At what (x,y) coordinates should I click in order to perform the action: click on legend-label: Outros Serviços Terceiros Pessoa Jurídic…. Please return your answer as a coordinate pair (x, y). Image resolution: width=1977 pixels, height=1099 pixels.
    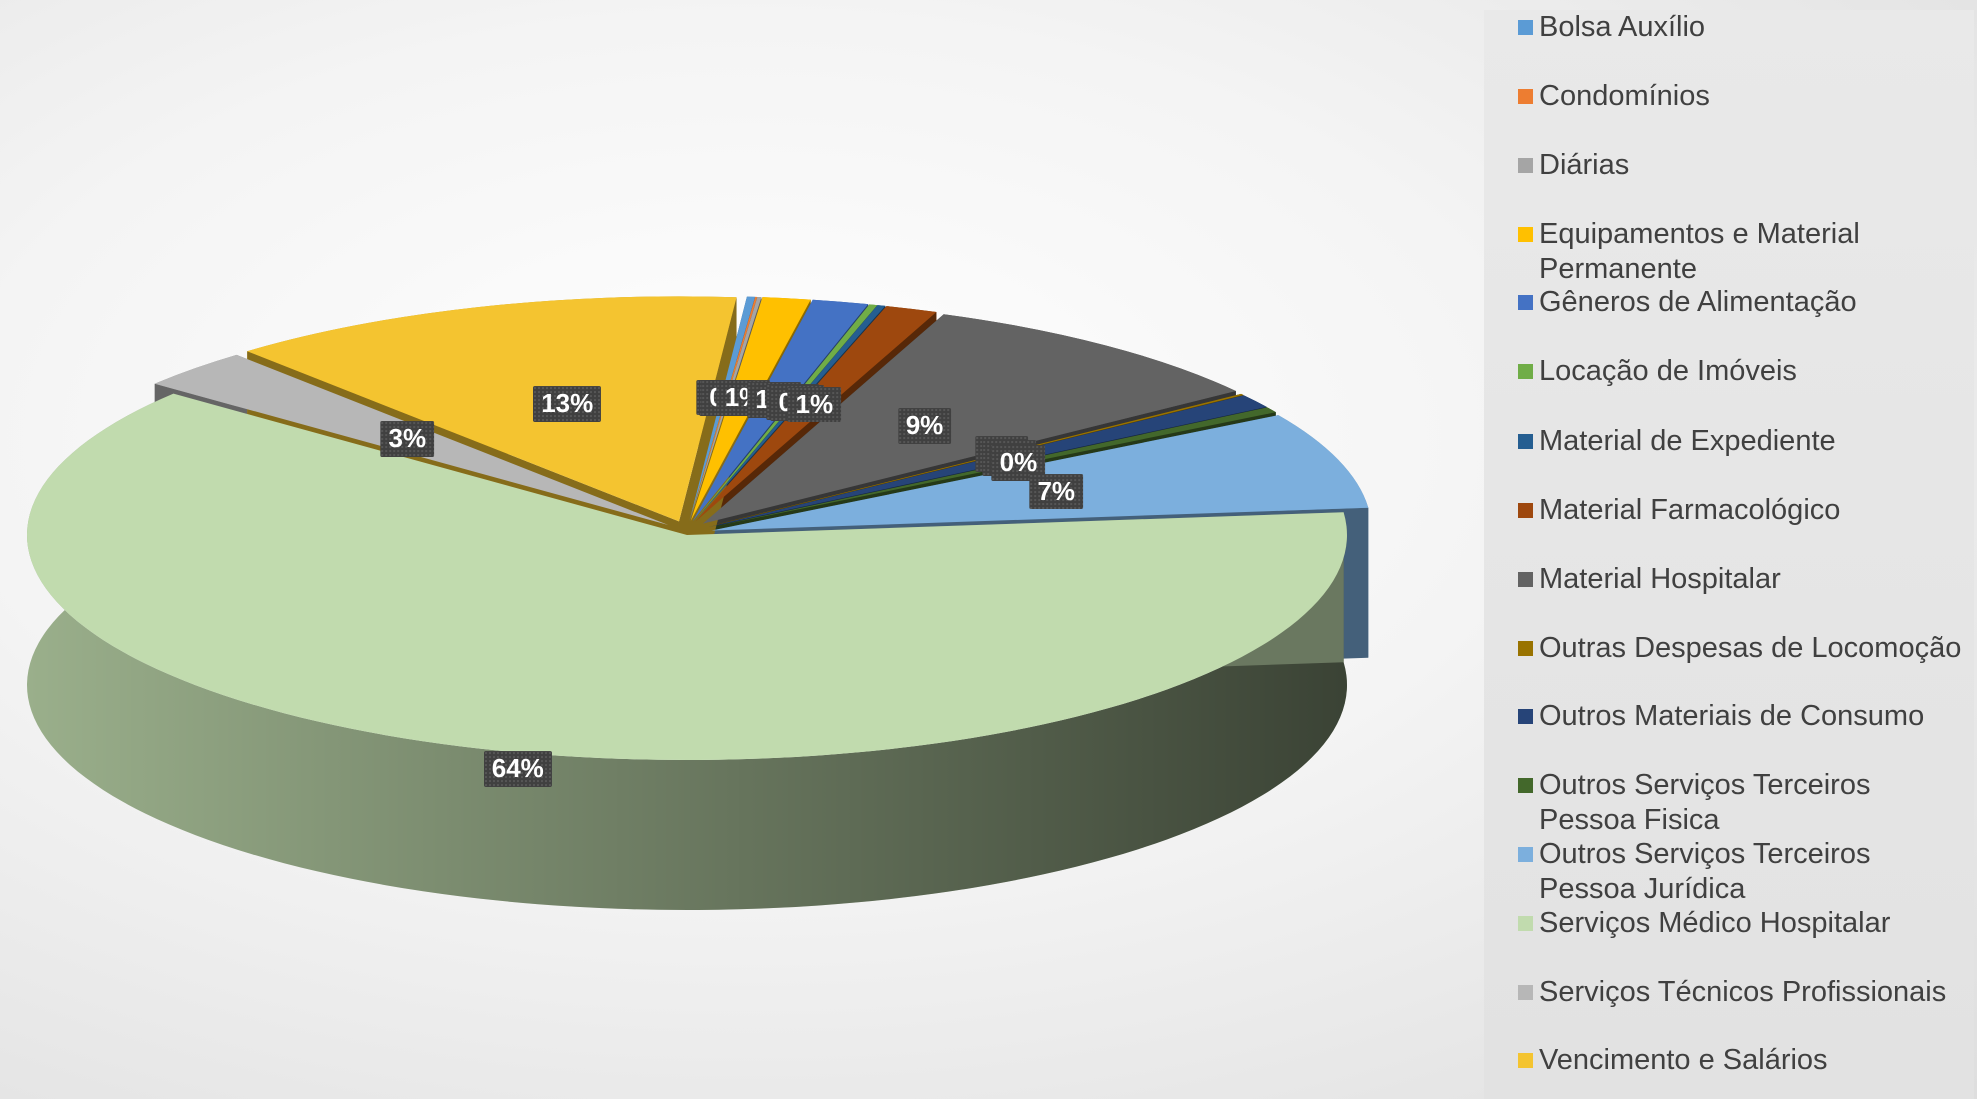
    Looking at the image, I should click on (1705, 871).